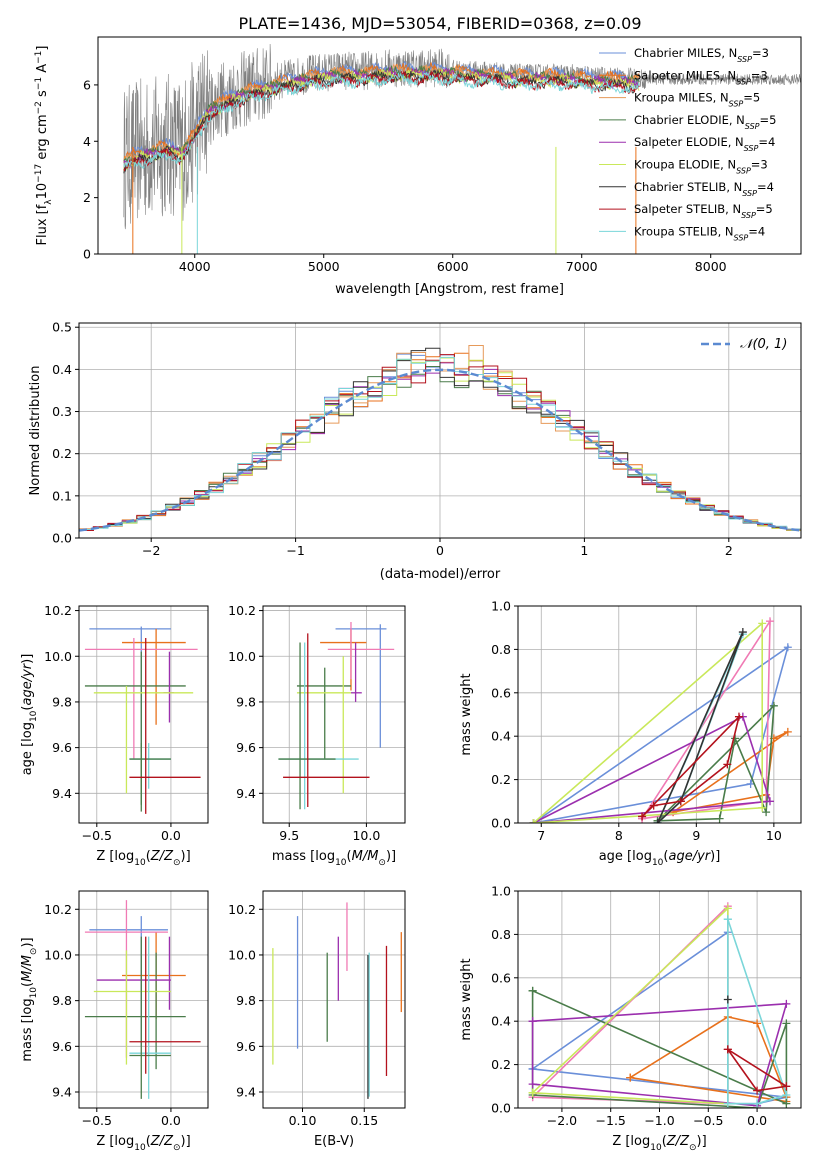  What do you see at coordinates (295, 550) in the screenshot?
I see `x-tick-label: −1` at bounding box center [295, 550].